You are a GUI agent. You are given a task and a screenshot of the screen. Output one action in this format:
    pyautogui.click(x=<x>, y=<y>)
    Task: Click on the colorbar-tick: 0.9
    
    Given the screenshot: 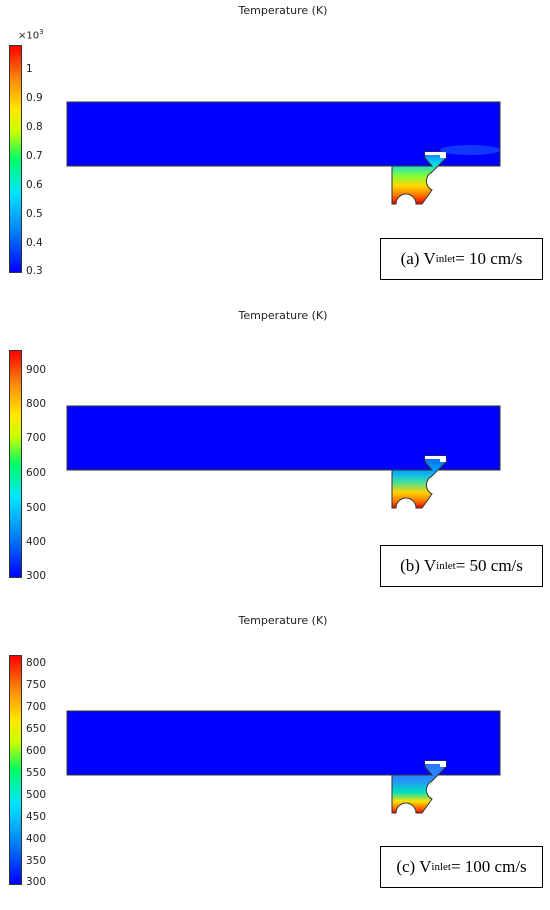 What is the action you would take?
    pyautogui.click(x=34, y=98)
    